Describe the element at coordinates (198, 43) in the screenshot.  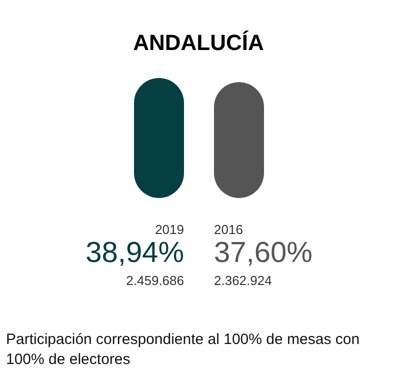
I see `chart-title: ANDALUCÍA` at that location.